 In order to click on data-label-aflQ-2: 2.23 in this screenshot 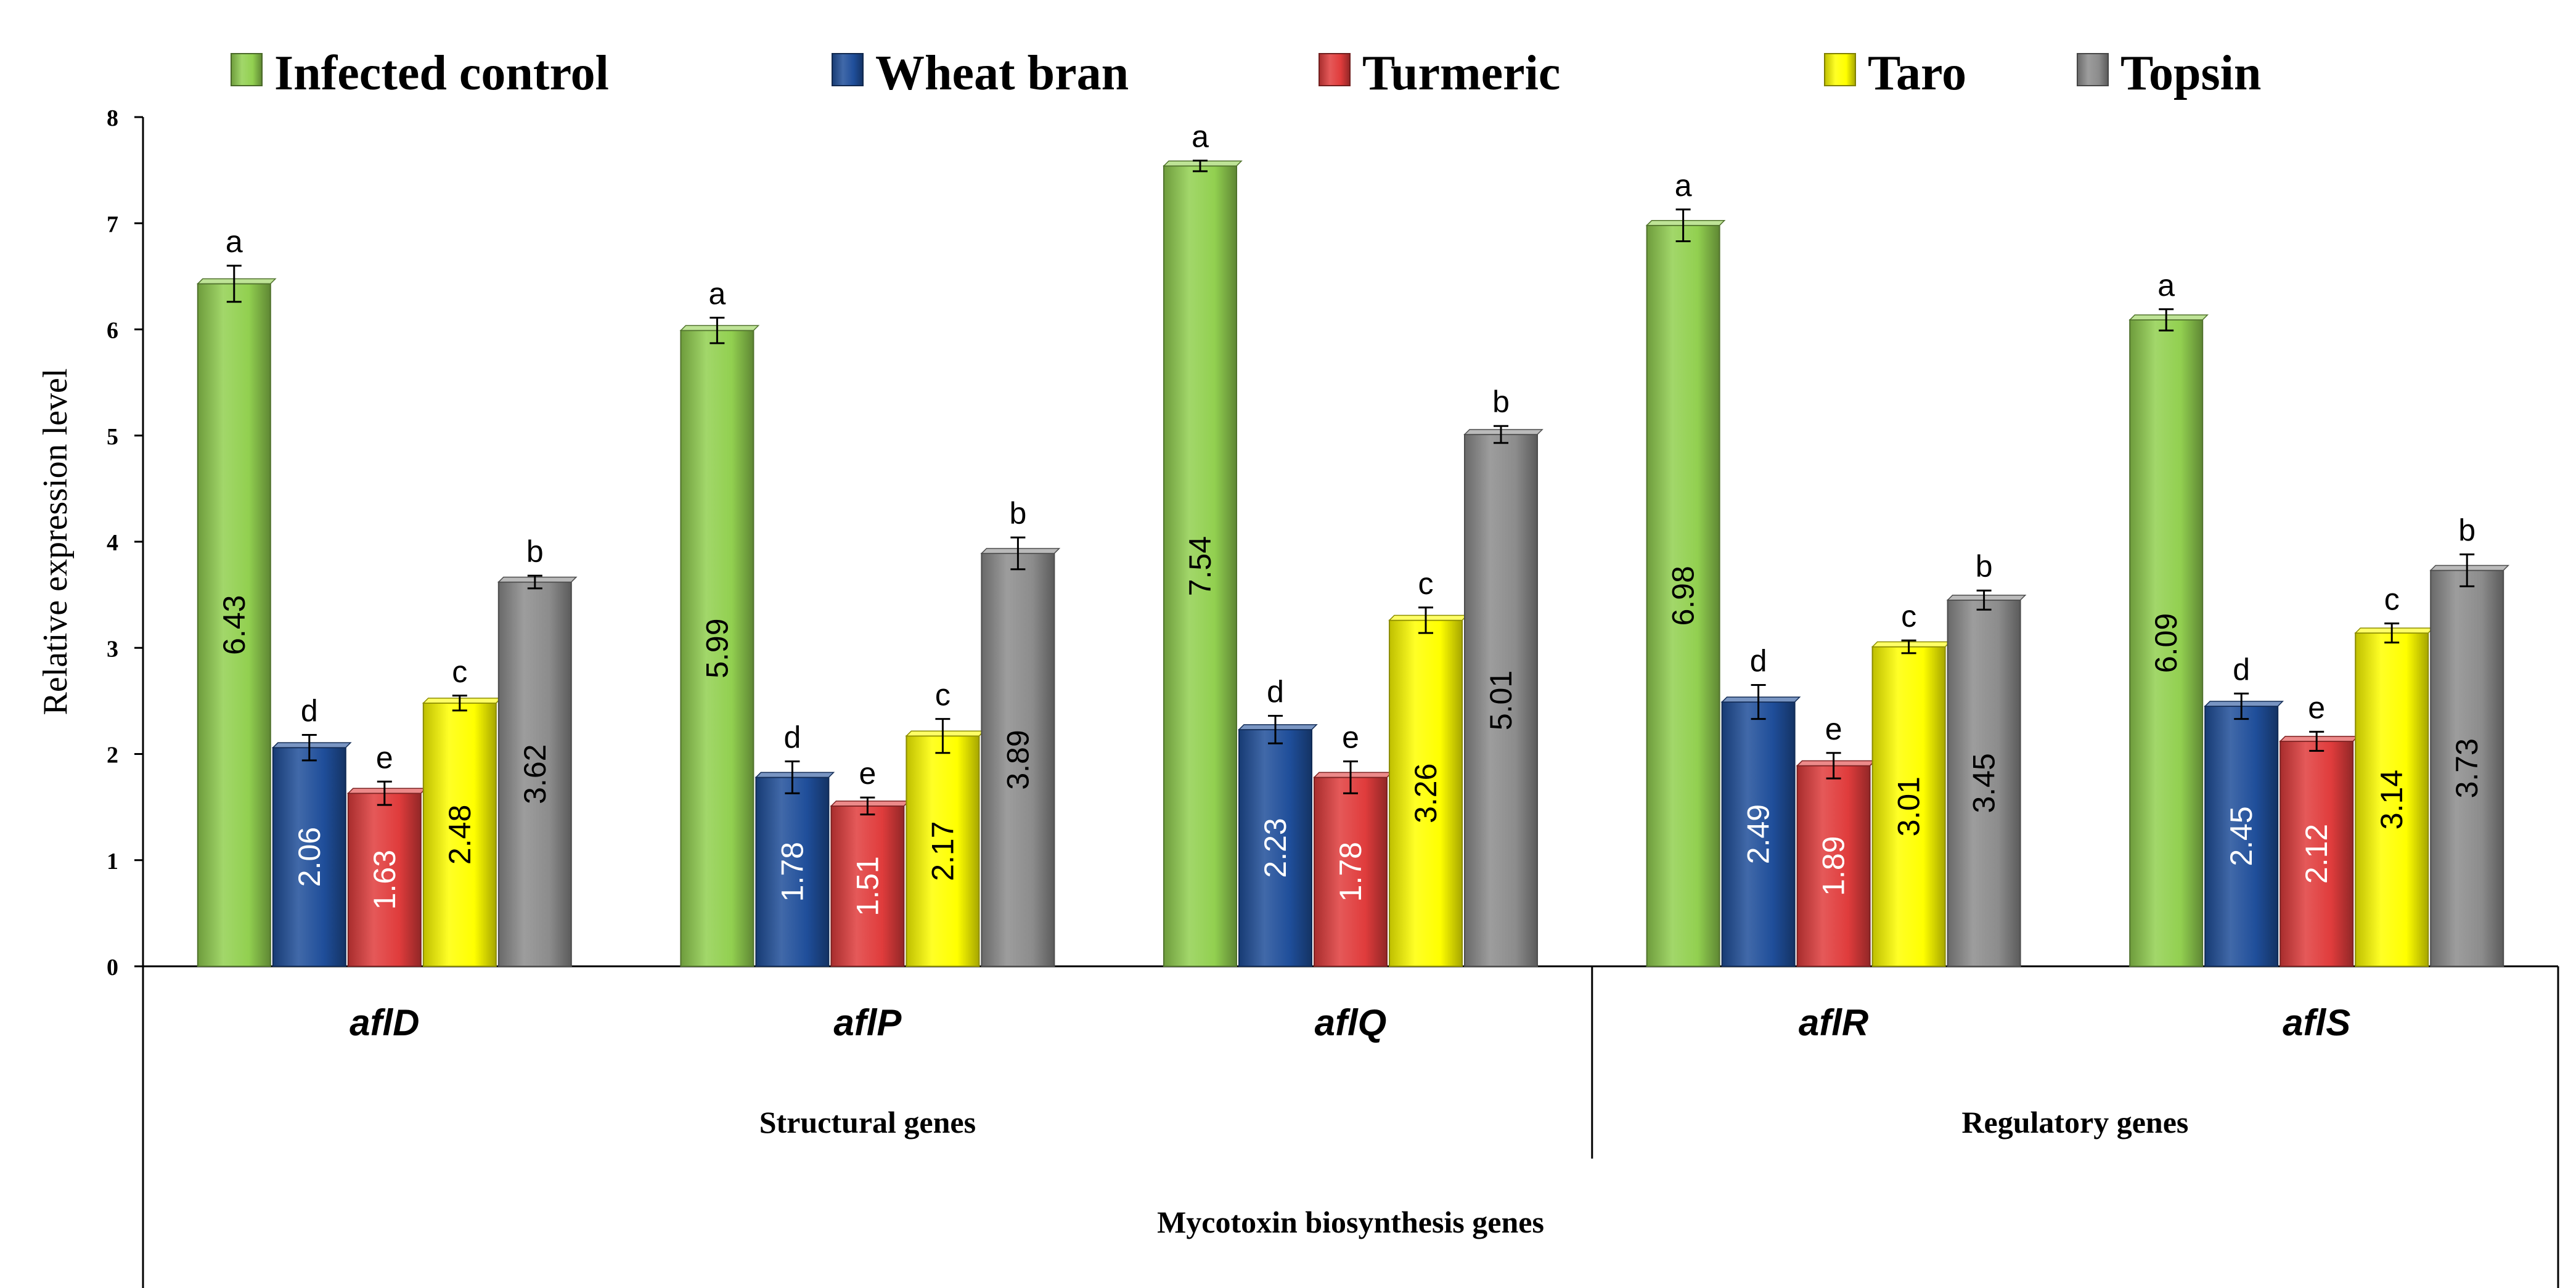, I will do `click(1275, 848)`.